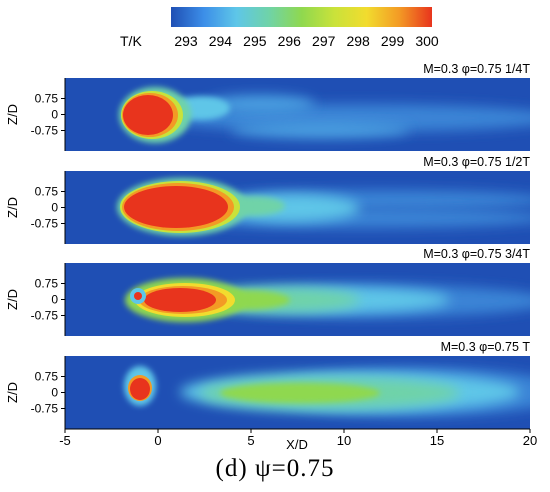 The width and height of the screenshot is (550, 492). I want to click on colorbar, so click(301, 17).